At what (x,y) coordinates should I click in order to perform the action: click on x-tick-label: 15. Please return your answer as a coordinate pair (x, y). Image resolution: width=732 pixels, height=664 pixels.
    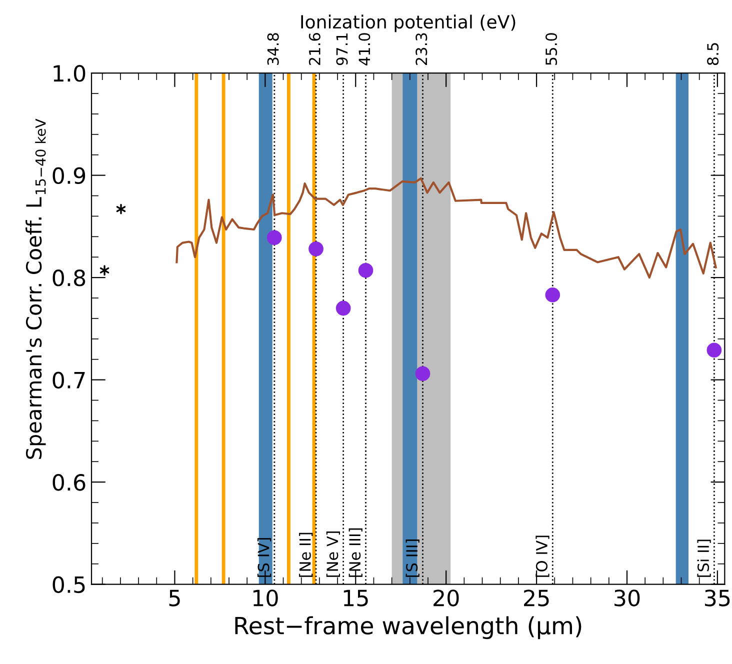
    Looking at the image, I should click on (356, 598).